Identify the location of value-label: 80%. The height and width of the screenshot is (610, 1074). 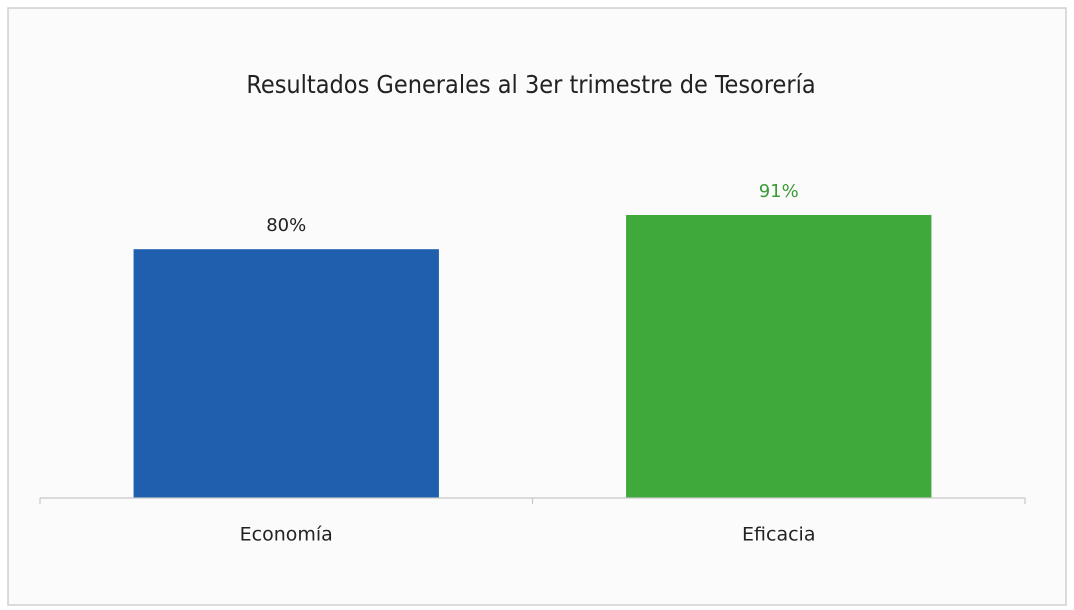
(286, 225).